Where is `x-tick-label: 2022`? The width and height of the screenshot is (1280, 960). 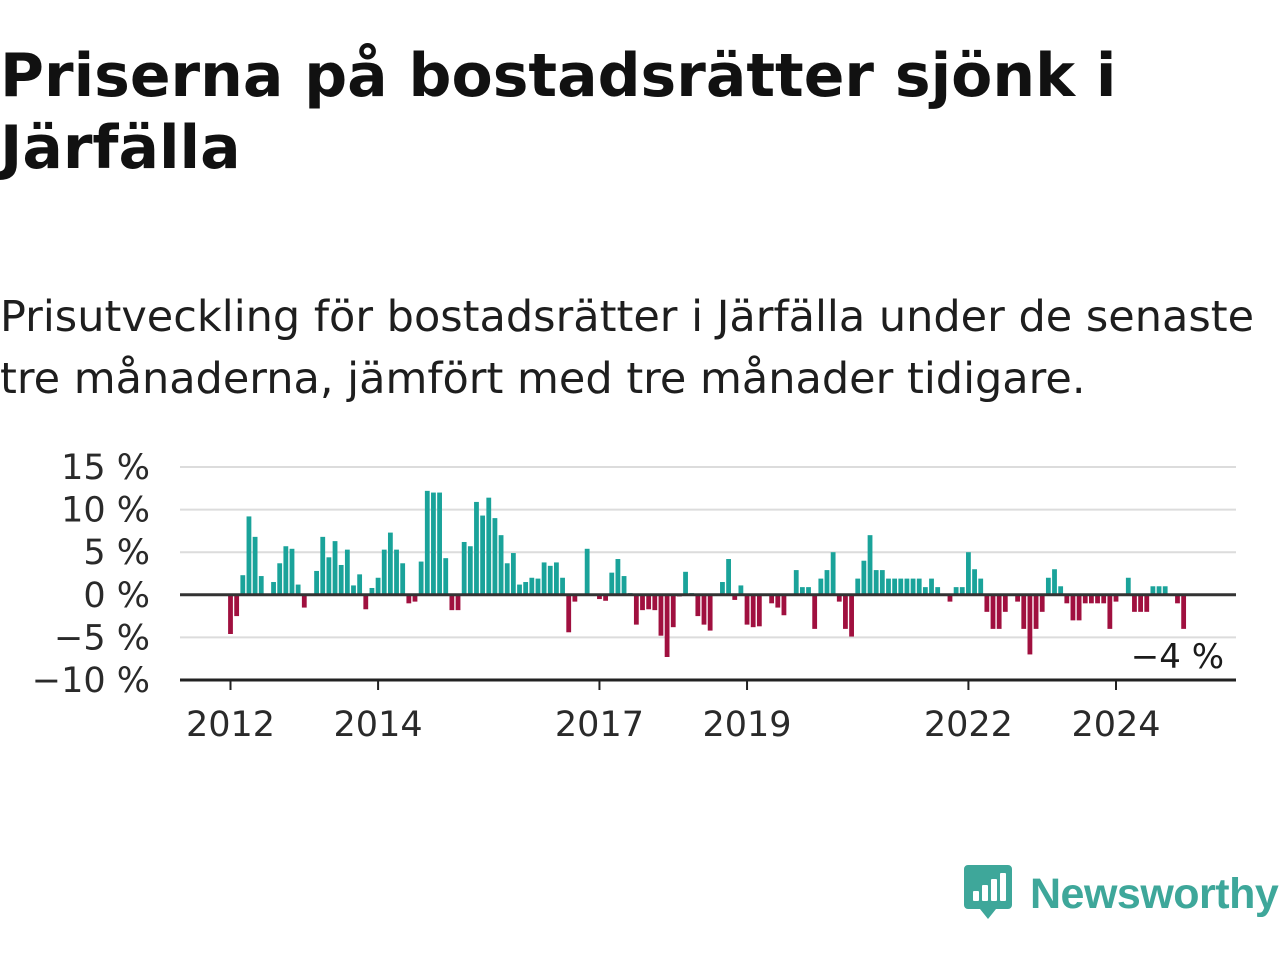
x-tick-label: 2022 is located at coordinates (968, 725).